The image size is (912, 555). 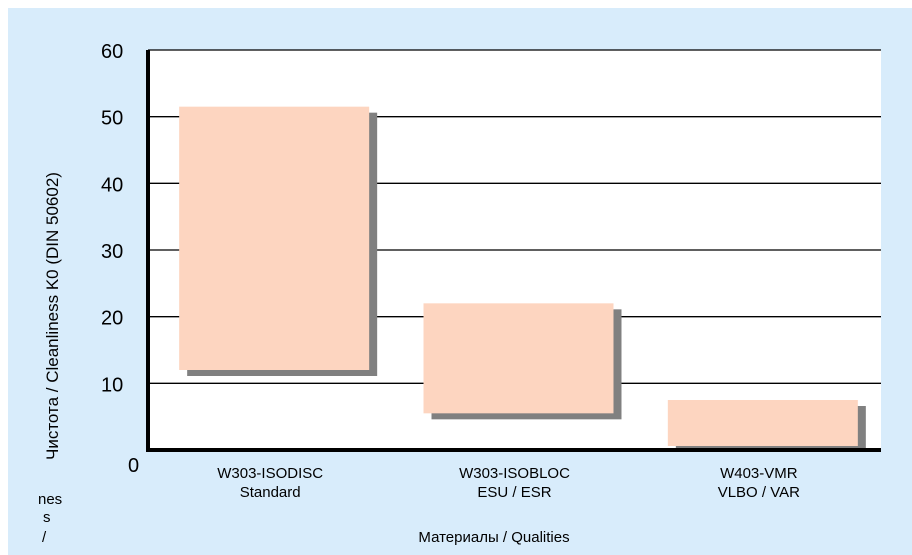 What do you see at coordinates (52, 316) in the screenshot?
I see `y-axis-title: Чистота / Cleanliness K0 (DIN 50602)` at bounding box center [52, 316].